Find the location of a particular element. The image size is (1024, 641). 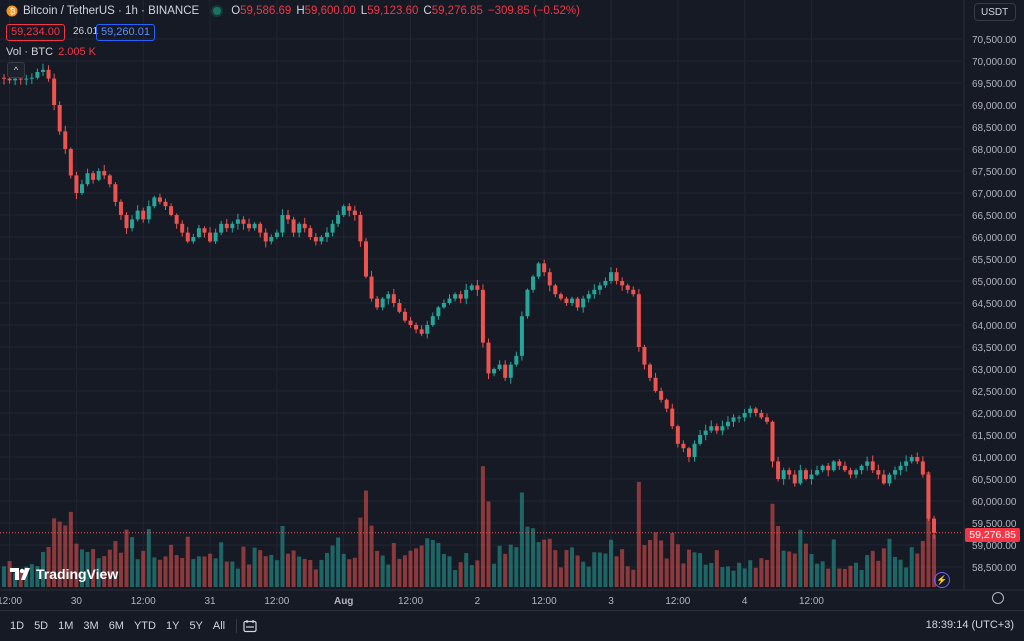

settings-icon is located at coordinates (998, 598).